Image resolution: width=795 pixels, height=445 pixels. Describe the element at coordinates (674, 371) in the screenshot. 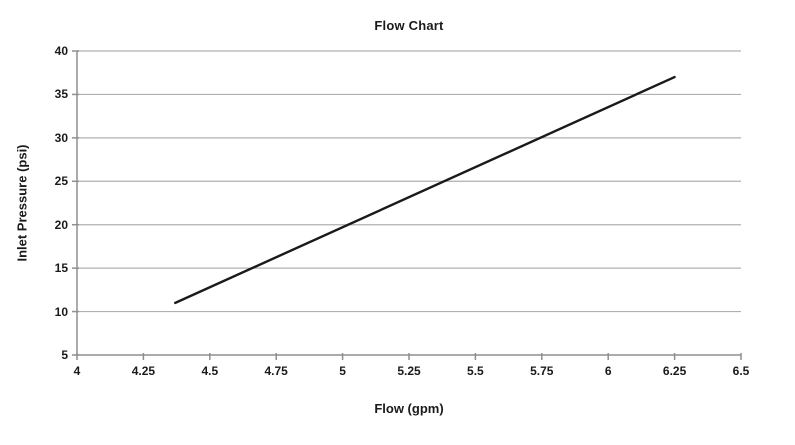

I see `x-tick-label: 6.25` at that location.